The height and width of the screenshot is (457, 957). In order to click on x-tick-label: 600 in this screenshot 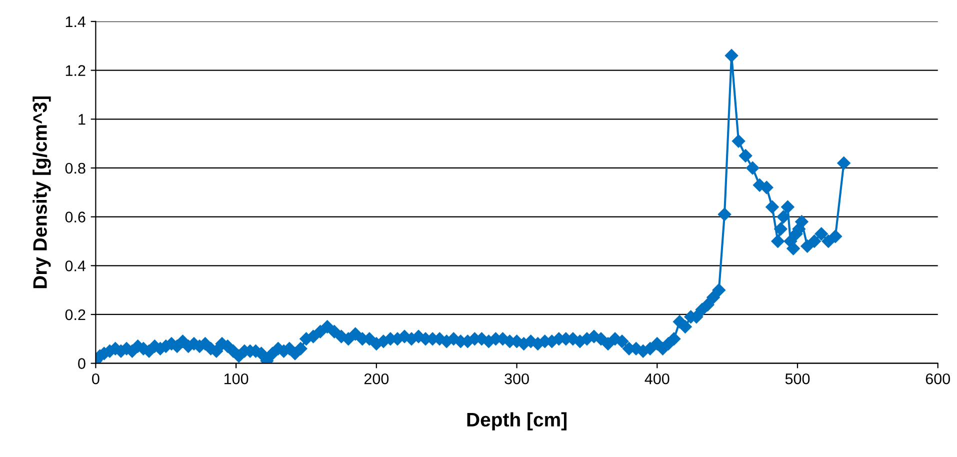, I will do `click(938, 378)`.